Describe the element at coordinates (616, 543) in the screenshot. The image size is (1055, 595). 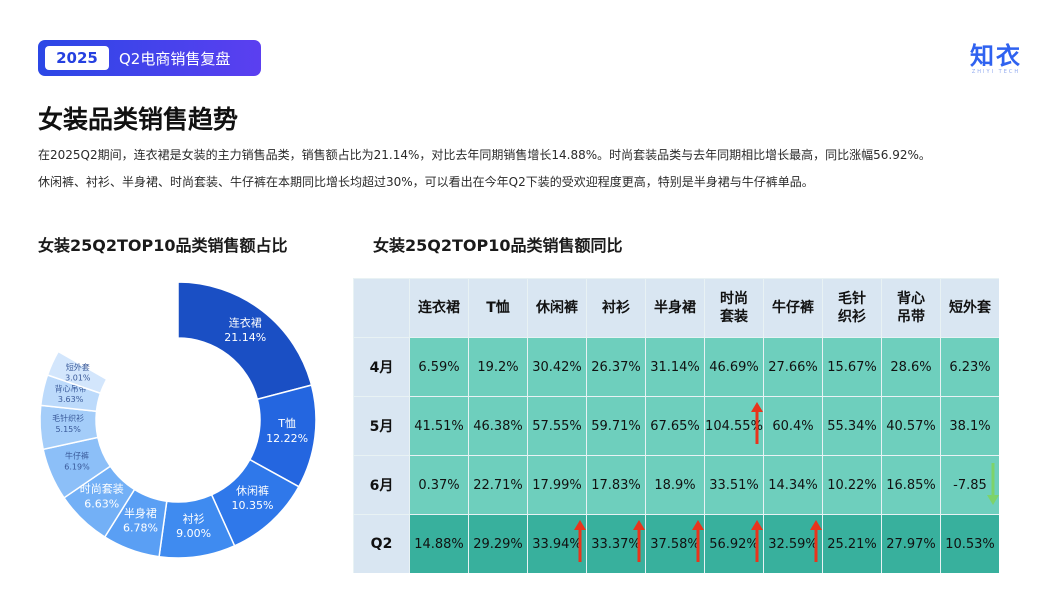
I see `table-cell: 33.37%` at that location.